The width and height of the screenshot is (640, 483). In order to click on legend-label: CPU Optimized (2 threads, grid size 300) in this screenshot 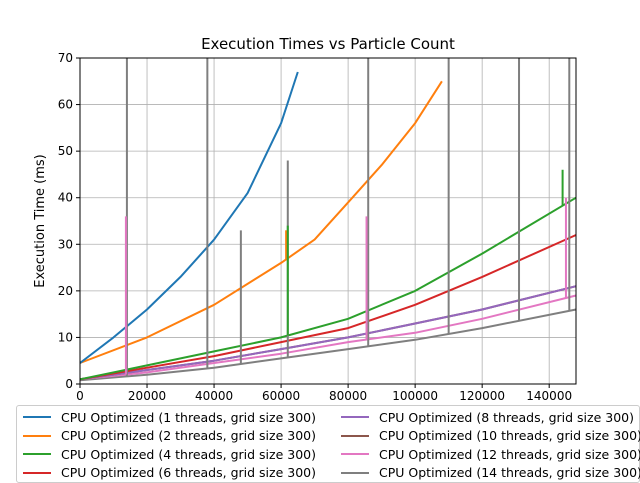, I will do `click(188, 435)`.